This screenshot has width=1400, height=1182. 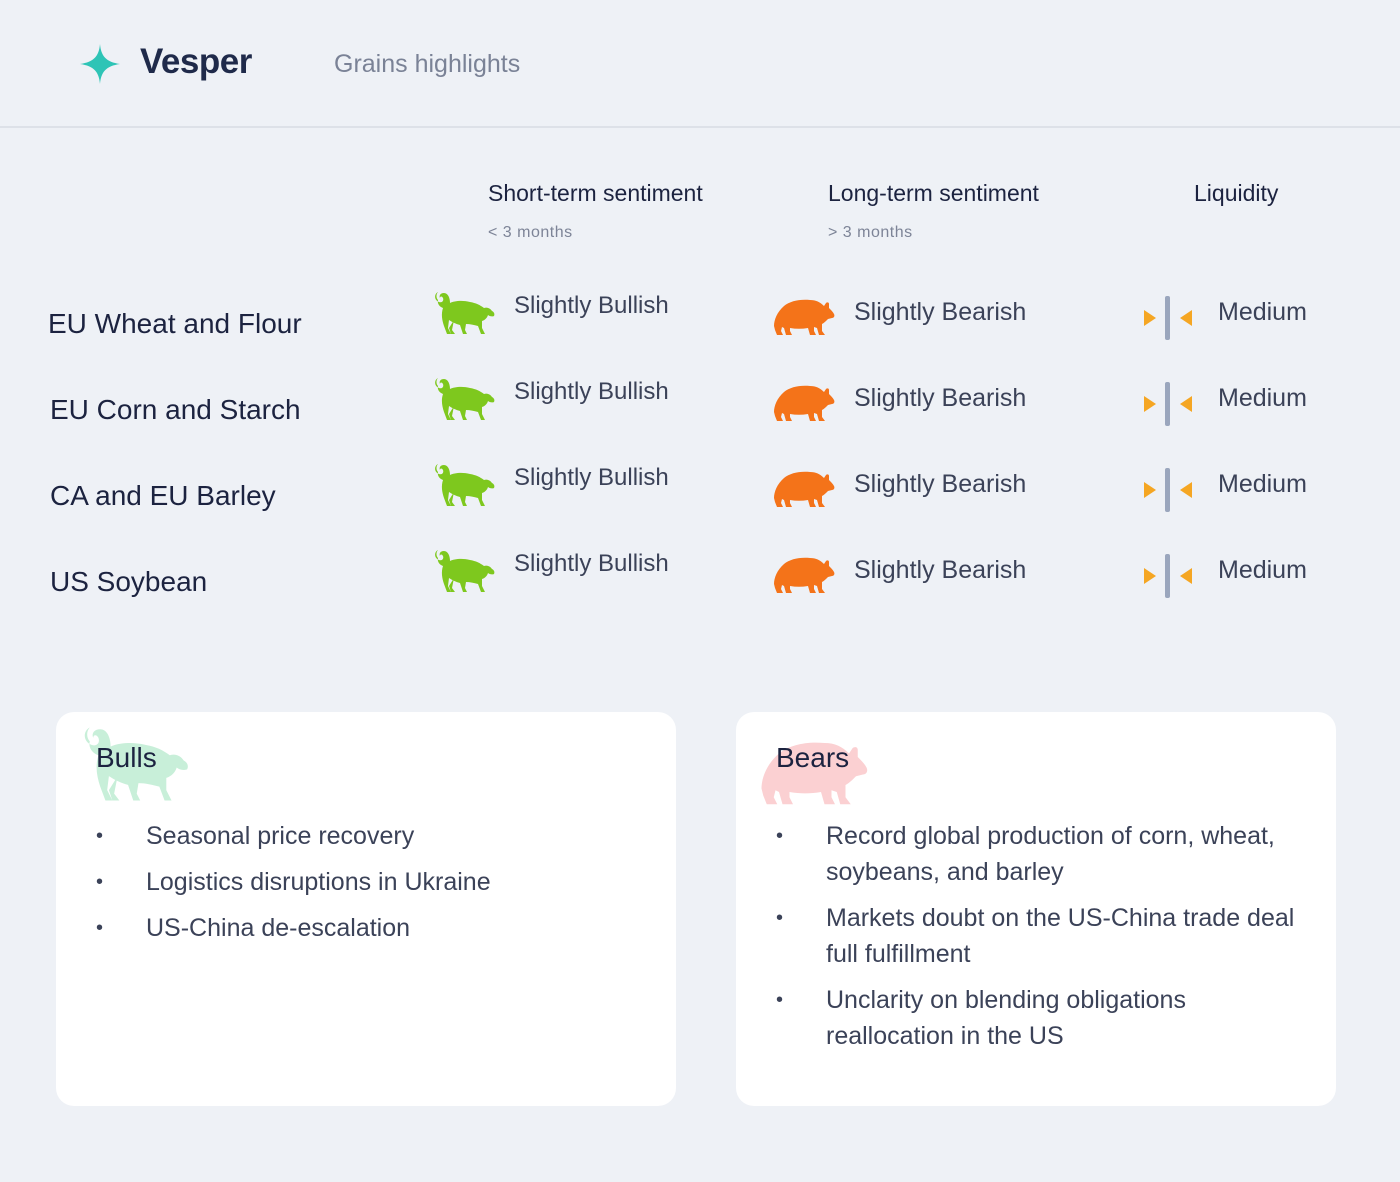 I want to click on commodity-name: CA and EU Barley, so click(x=163, y=495).